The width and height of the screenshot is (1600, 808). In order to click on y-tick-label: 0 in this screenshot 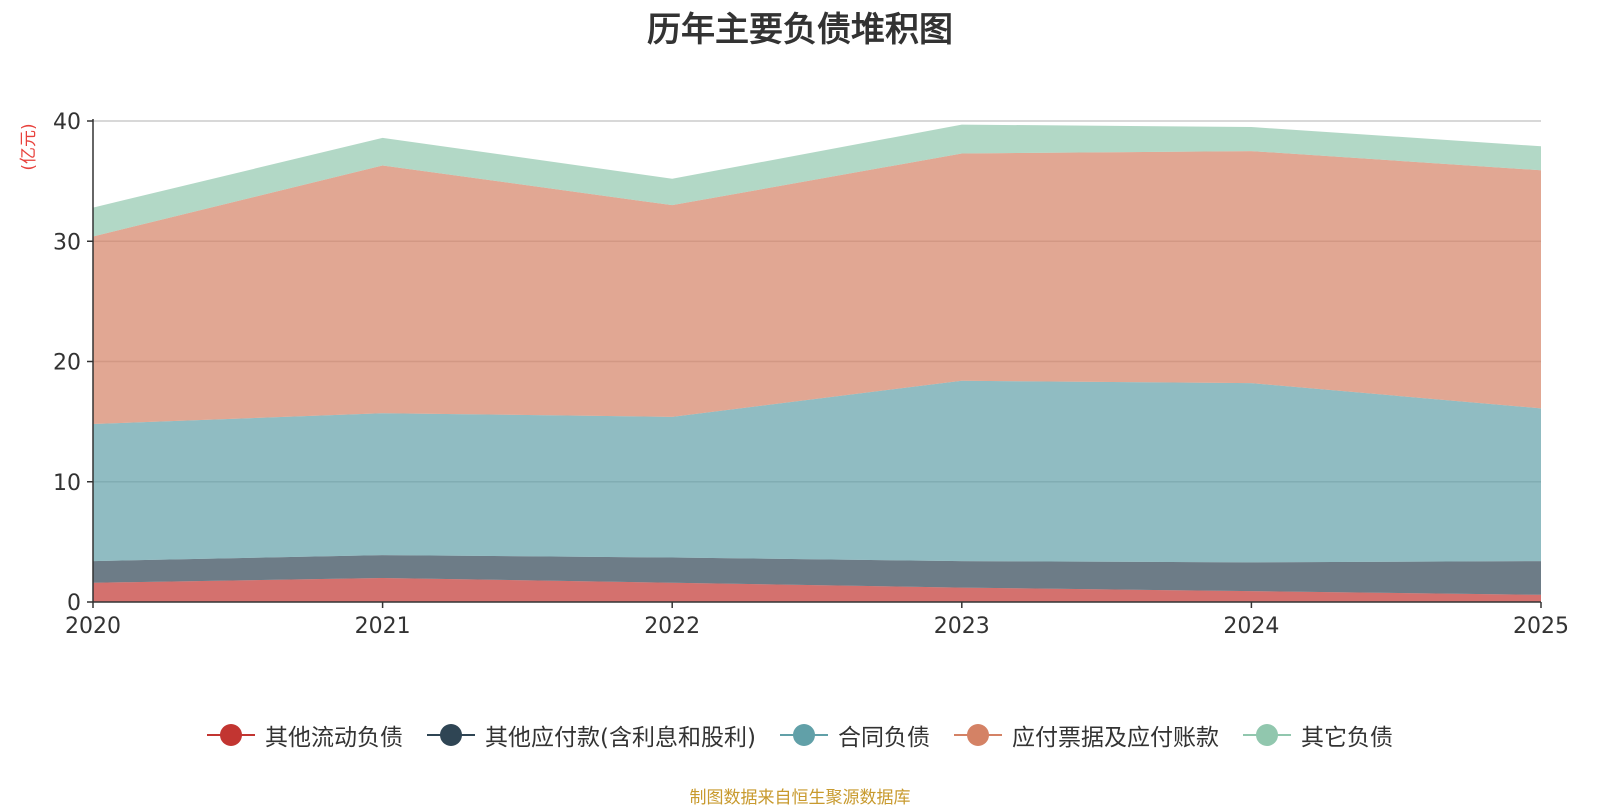, I will do `click(74, 603)`.